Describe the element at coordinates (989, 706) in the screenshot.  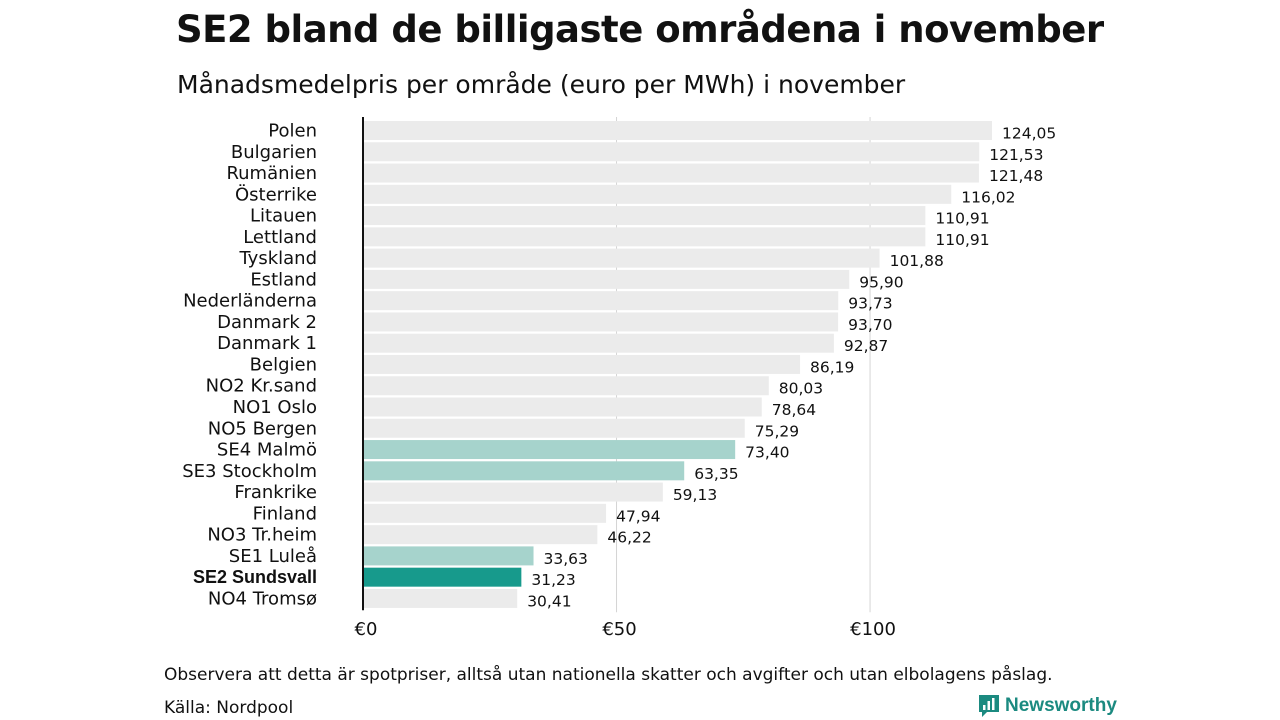
I see `newsworthy-logo-icon` at that location.